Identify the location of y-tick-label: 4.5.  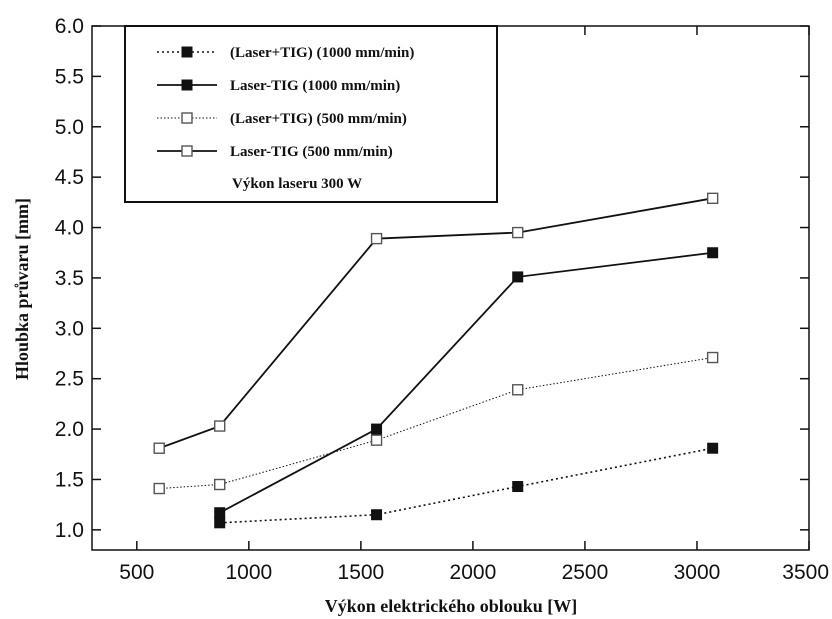
(69, 177).